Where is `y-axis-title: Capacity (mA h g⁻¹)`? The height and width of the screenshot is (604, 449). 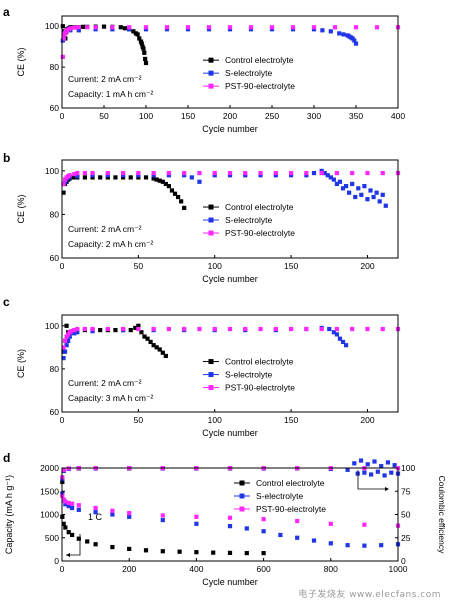 y-axis-title: Capacity (mA h g⁻¹) is located at coordinates (9, 514).